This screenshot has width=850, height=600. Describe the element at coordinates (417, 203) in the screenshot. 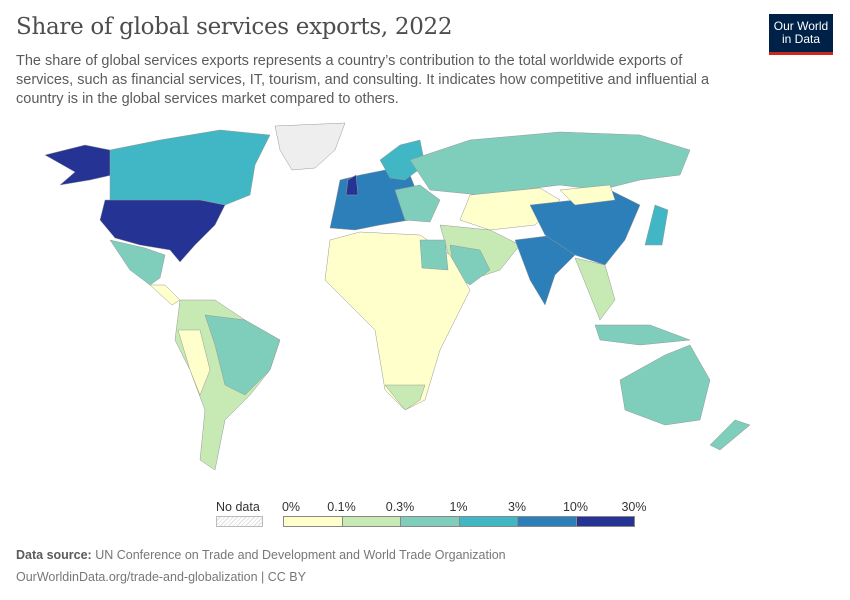

I see `region-eastern-europe` at that location.